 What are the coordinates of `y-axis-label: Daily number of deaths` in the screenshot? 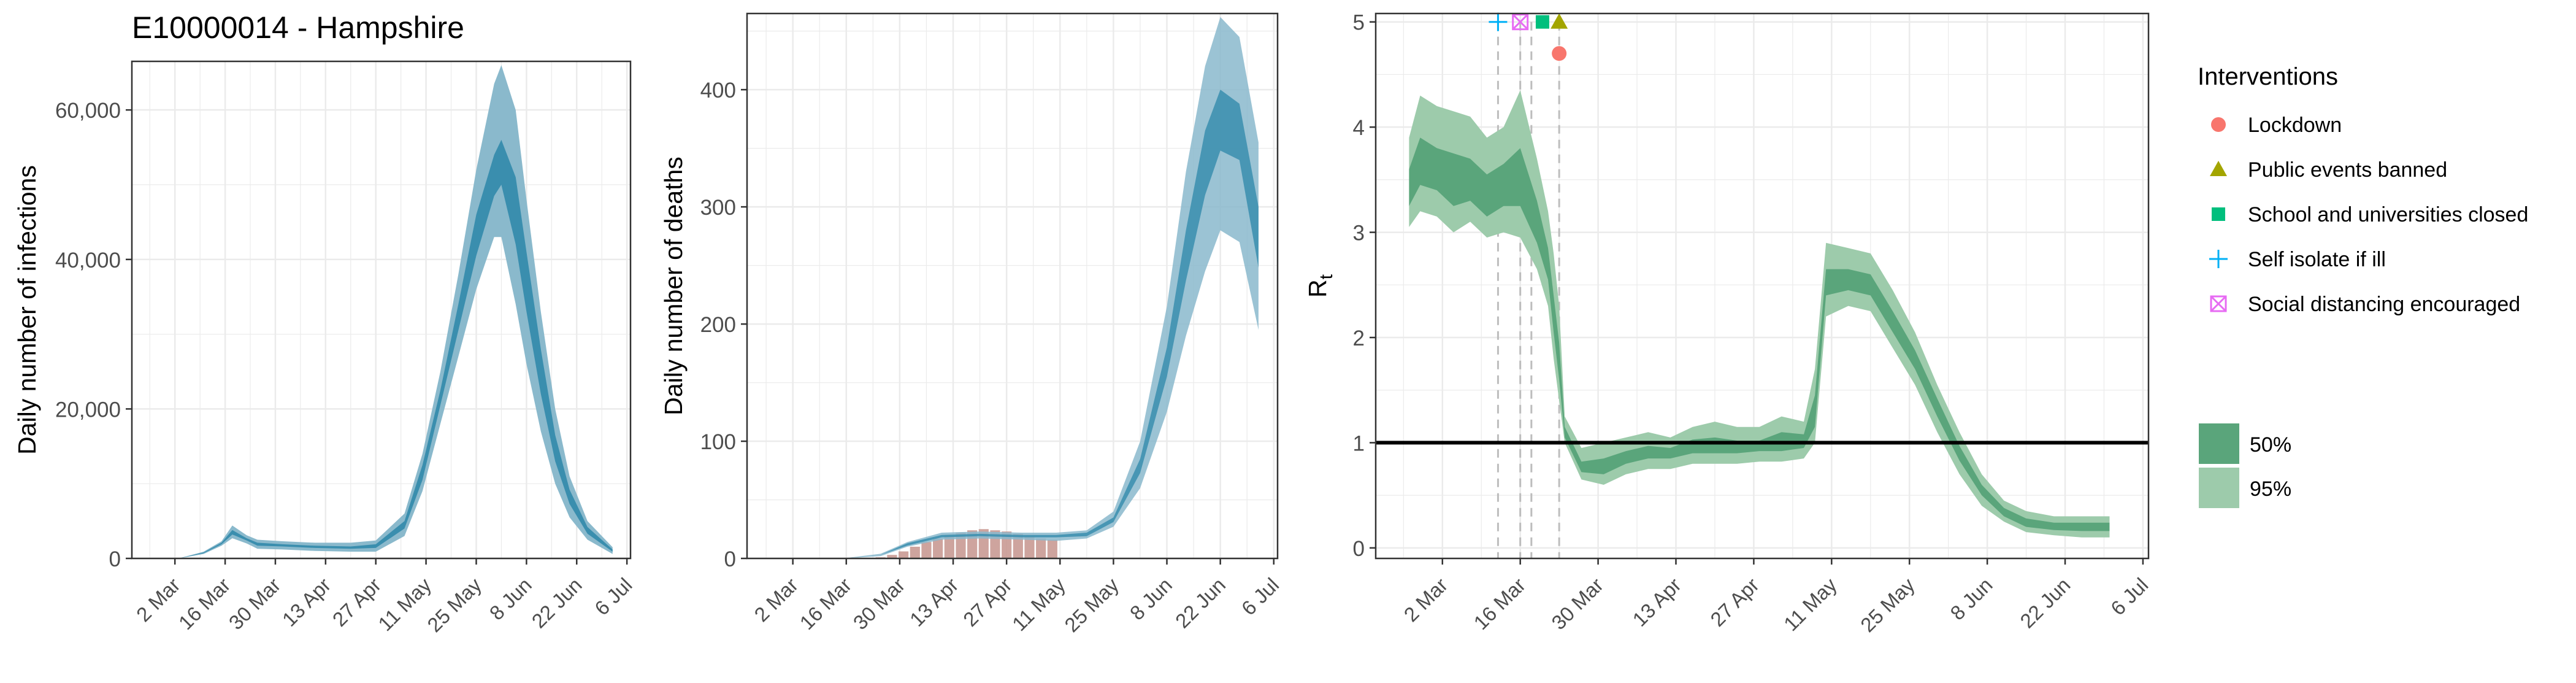 It's located at (673, 285).